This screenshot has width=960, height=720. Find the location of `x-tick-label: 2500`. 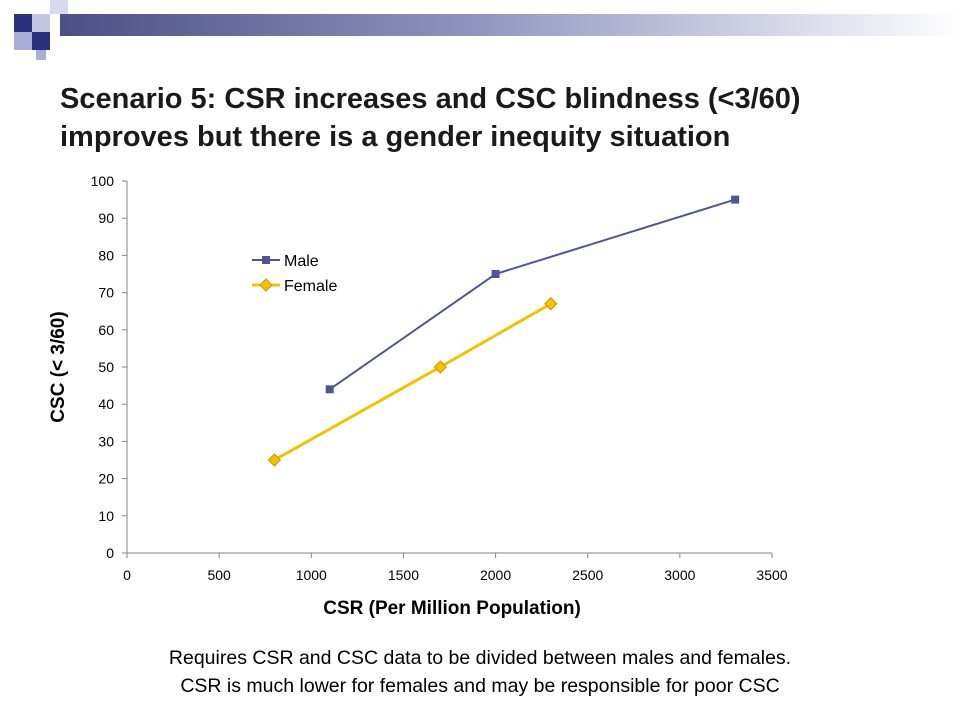

x-tick-label: 2500 is located at coordinates (587, 575).